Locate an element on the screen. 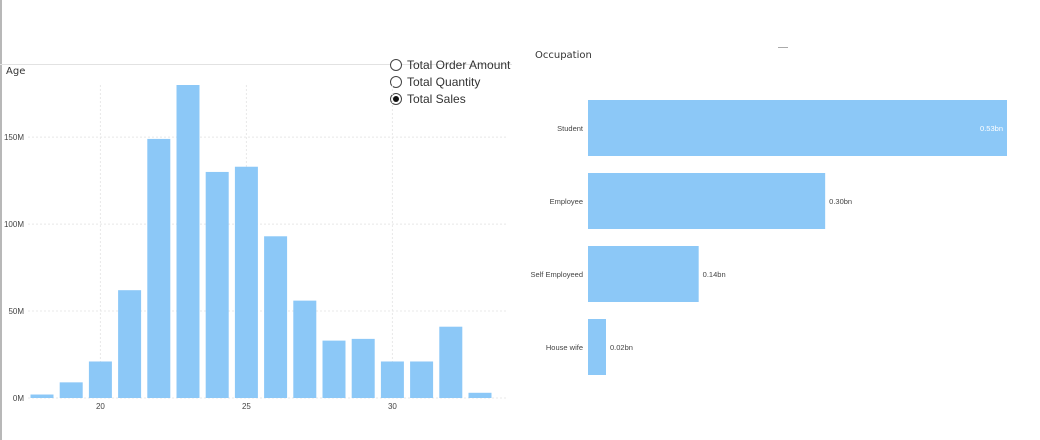 The height and width of the screenshot is (440, 1040). category-label: Self Employeed is located at coordinates (556, 274).